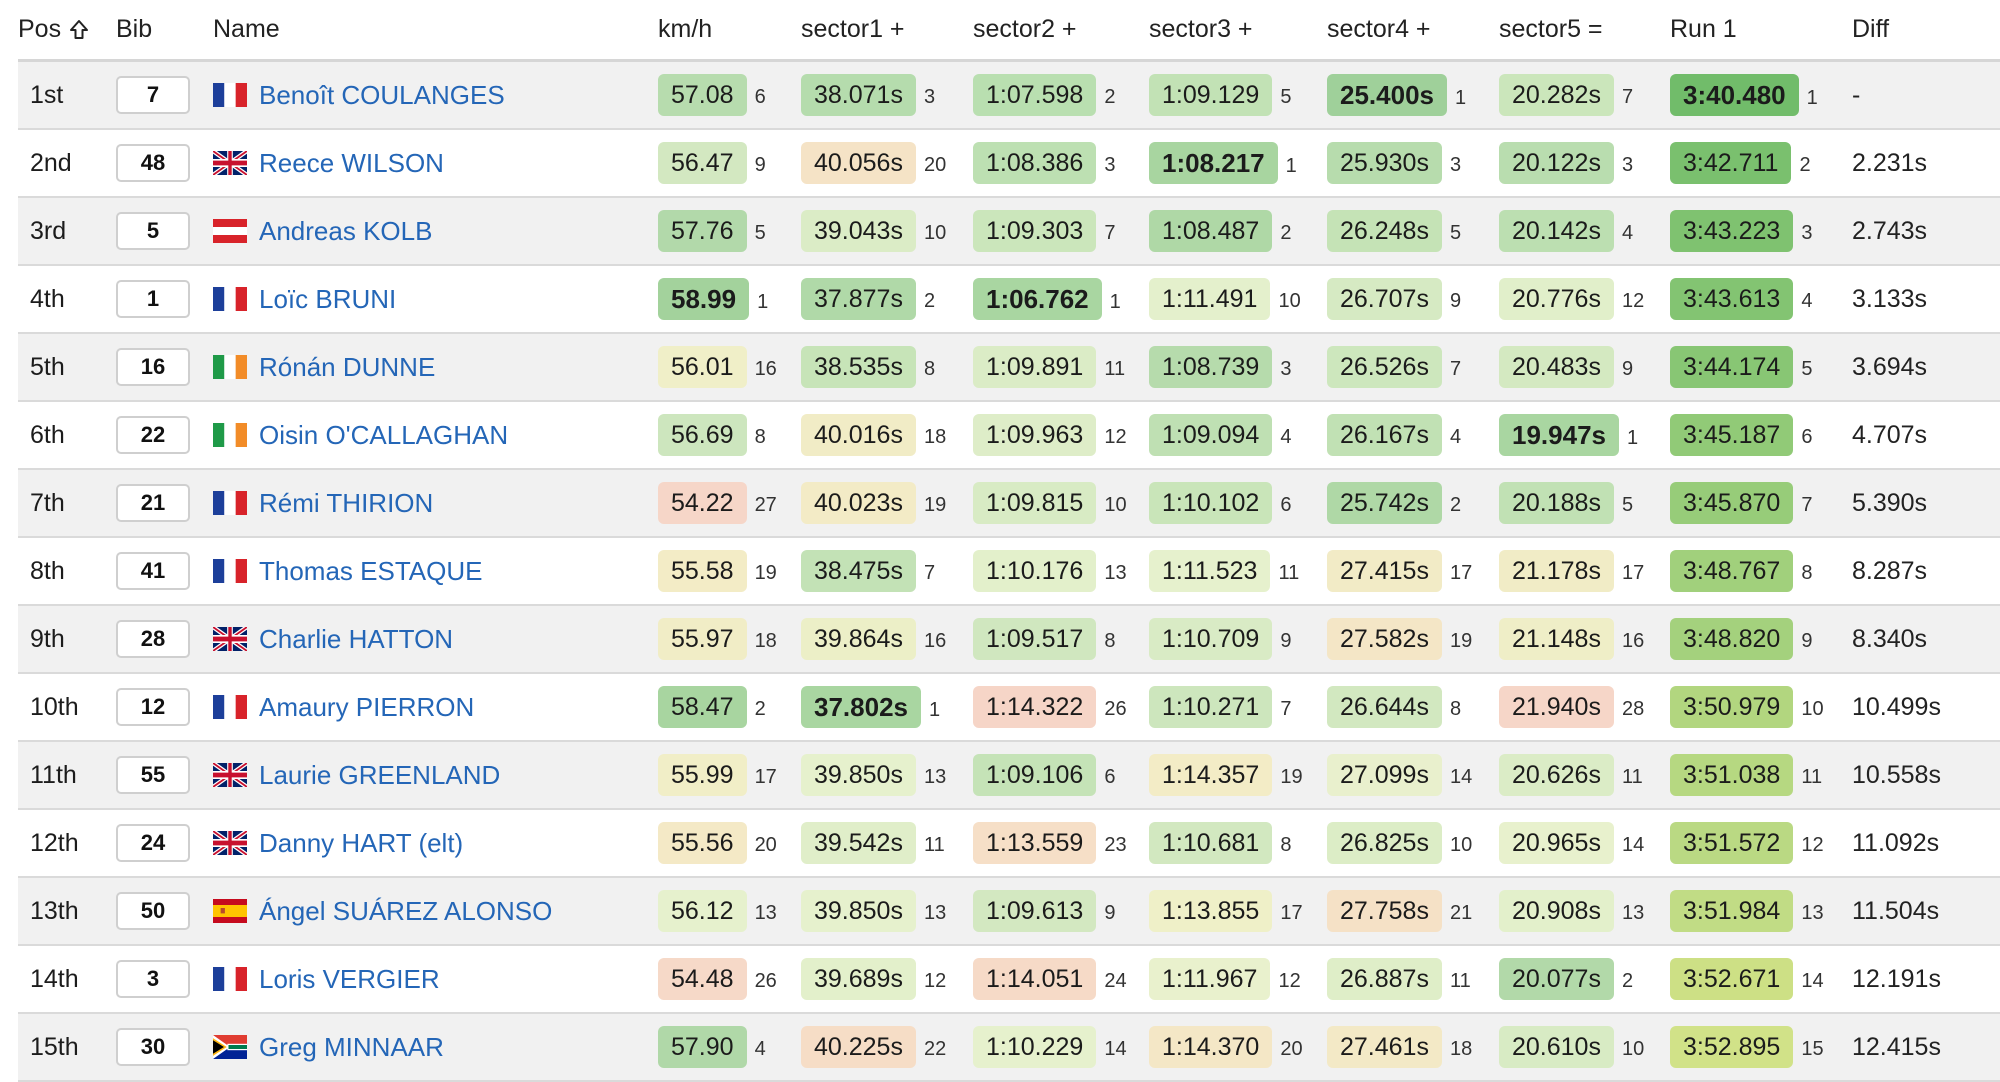 This screenshot has height=1082, width=2000. I want to click on sector1-cell: 40.056s 20, so click(887, 163).